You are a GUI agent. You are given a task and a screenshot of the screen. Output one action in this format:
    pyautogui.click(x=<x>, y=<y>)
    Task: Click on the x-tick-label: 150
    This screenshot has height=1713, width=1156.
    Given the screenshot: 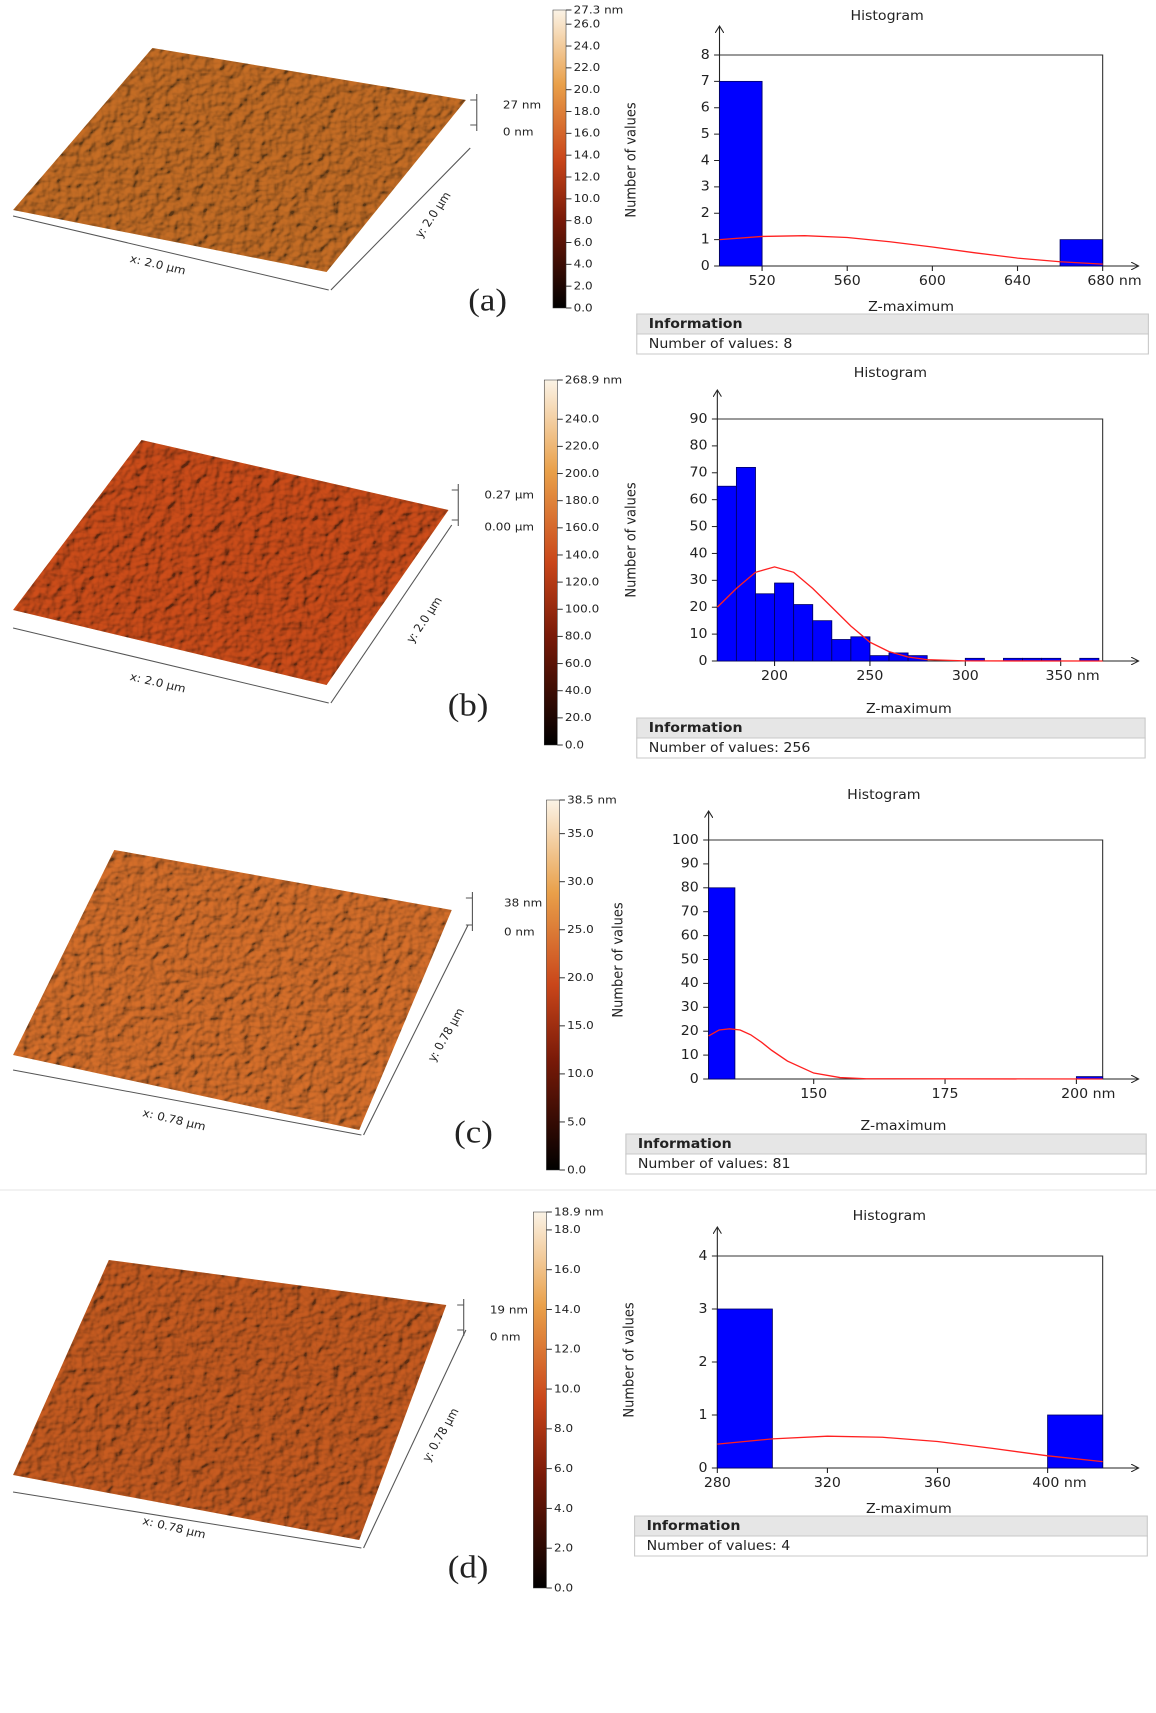 What is the action you would take?
    pyautogui.click(x=813, y=1093)
    